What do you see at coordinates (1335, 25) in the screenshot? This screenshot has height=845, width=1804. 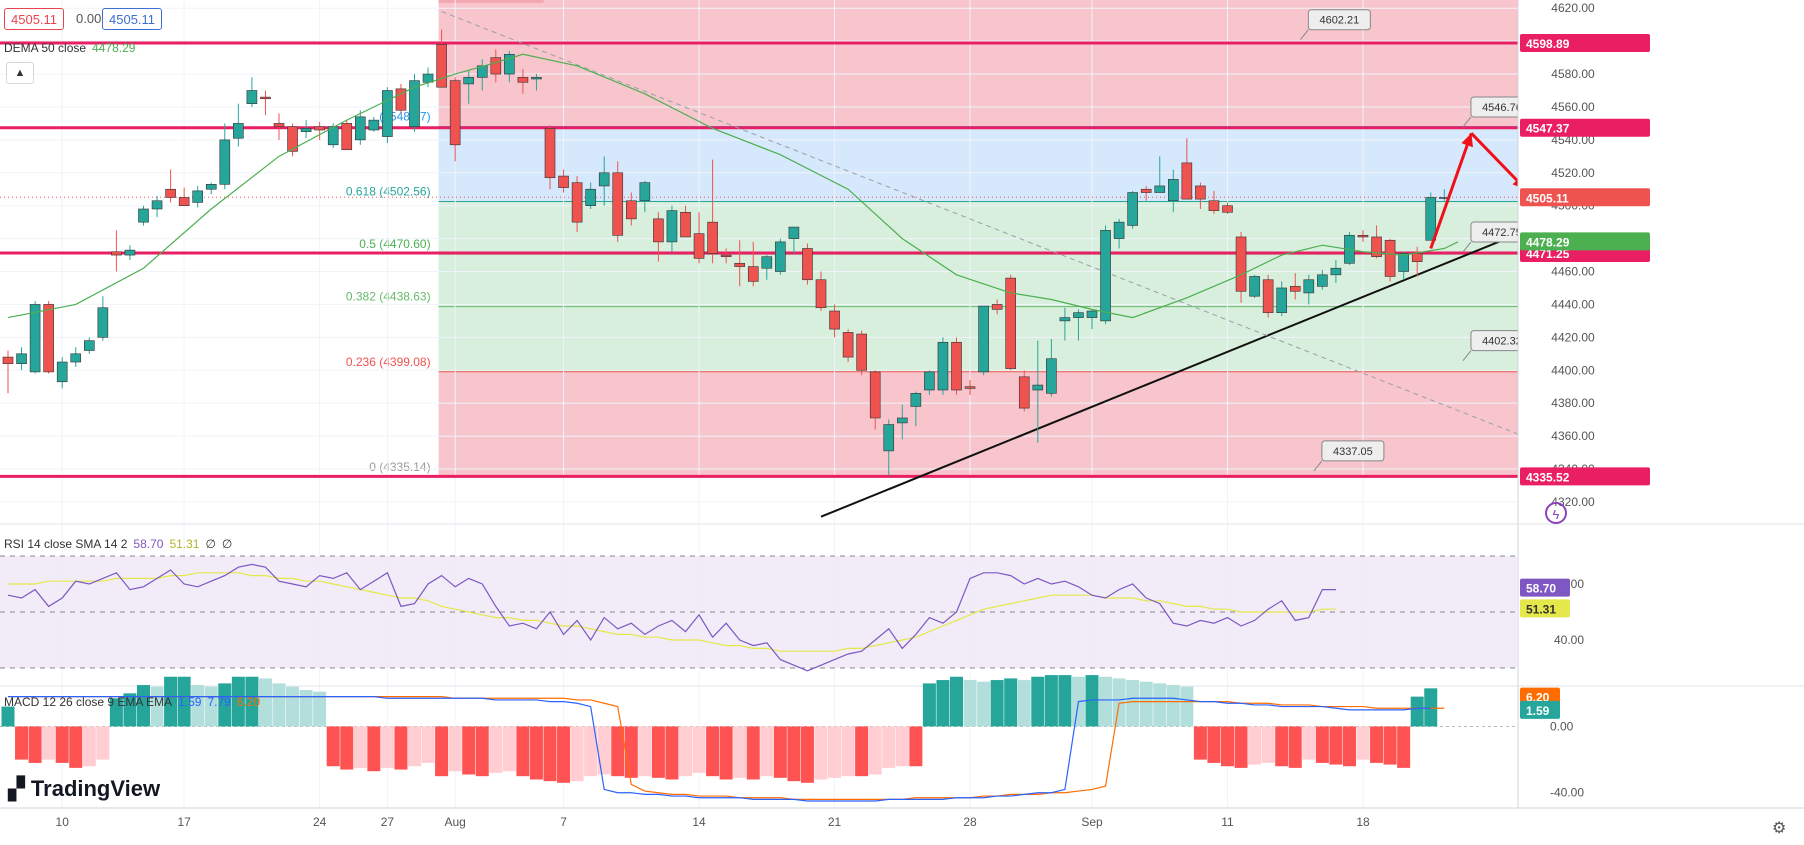 I see `price-callout: 4602.21` at bounding box center [1335, 25].